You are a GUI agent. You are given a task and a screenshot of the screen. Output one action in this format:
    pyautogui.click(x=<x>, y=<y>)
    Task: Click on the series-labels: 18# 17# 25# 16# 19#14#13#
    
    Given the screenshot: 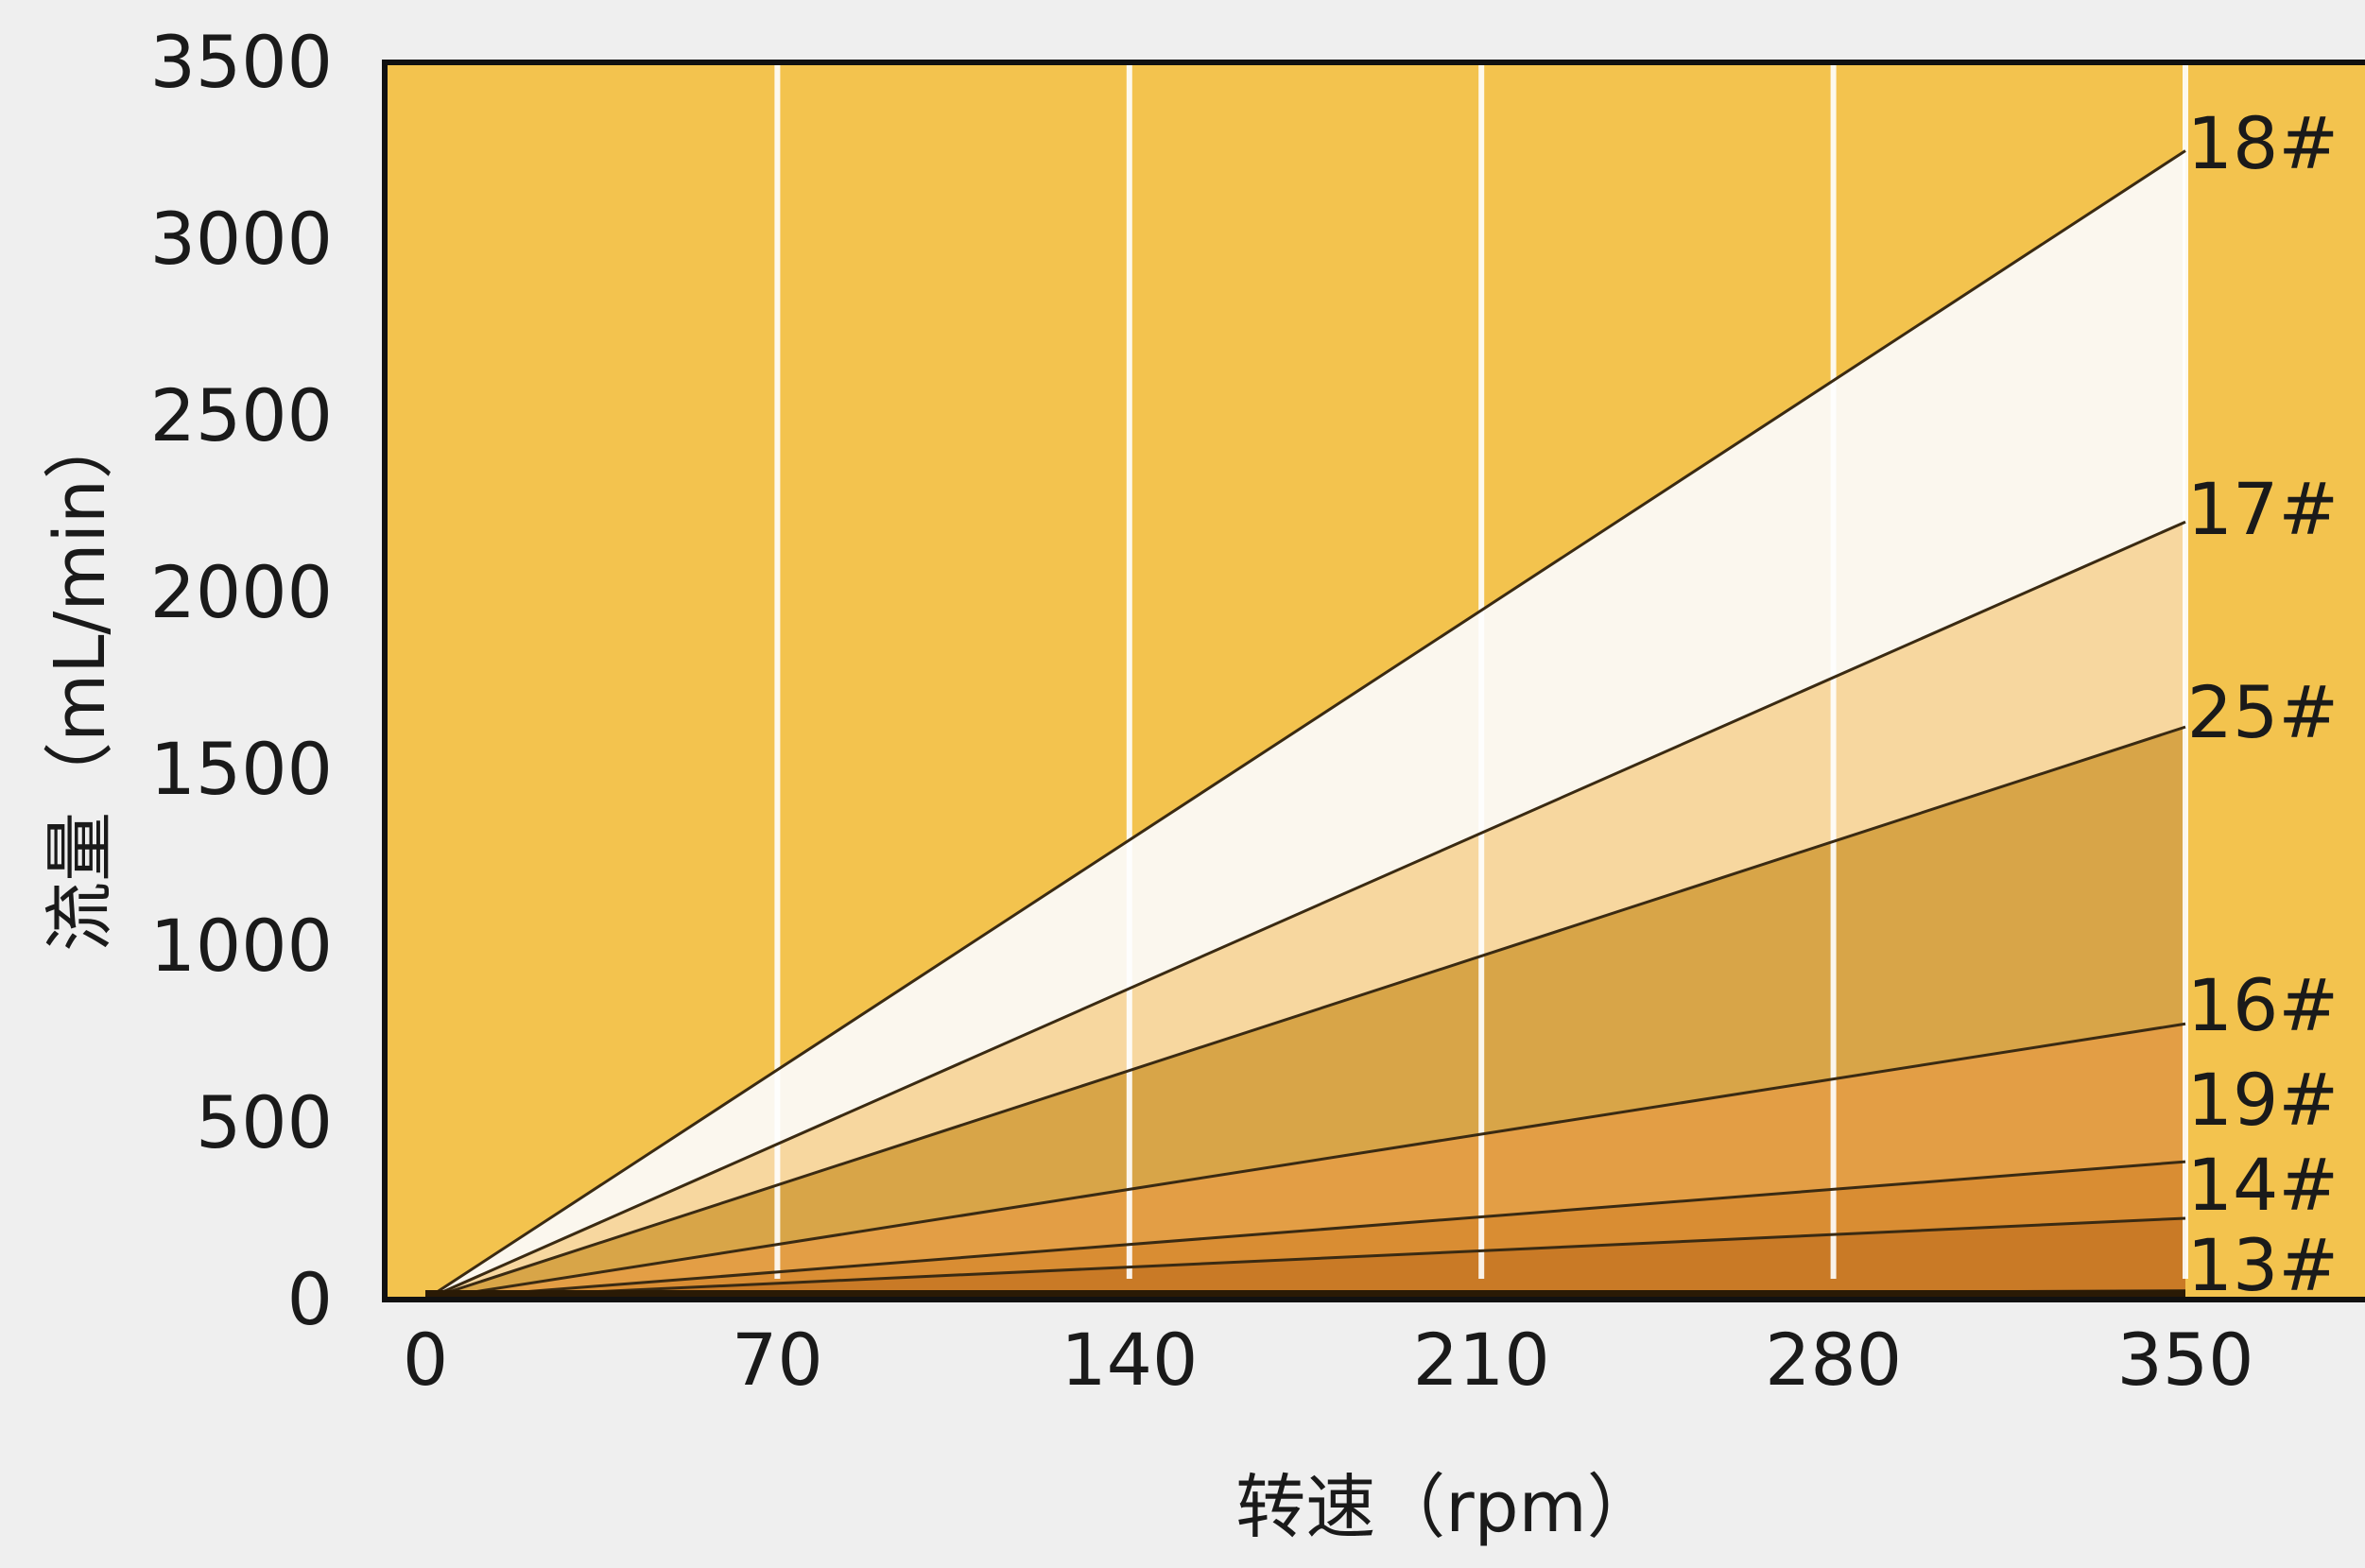 What is the action you would take?
    pyautogui.click(x=2263, y=704)
    